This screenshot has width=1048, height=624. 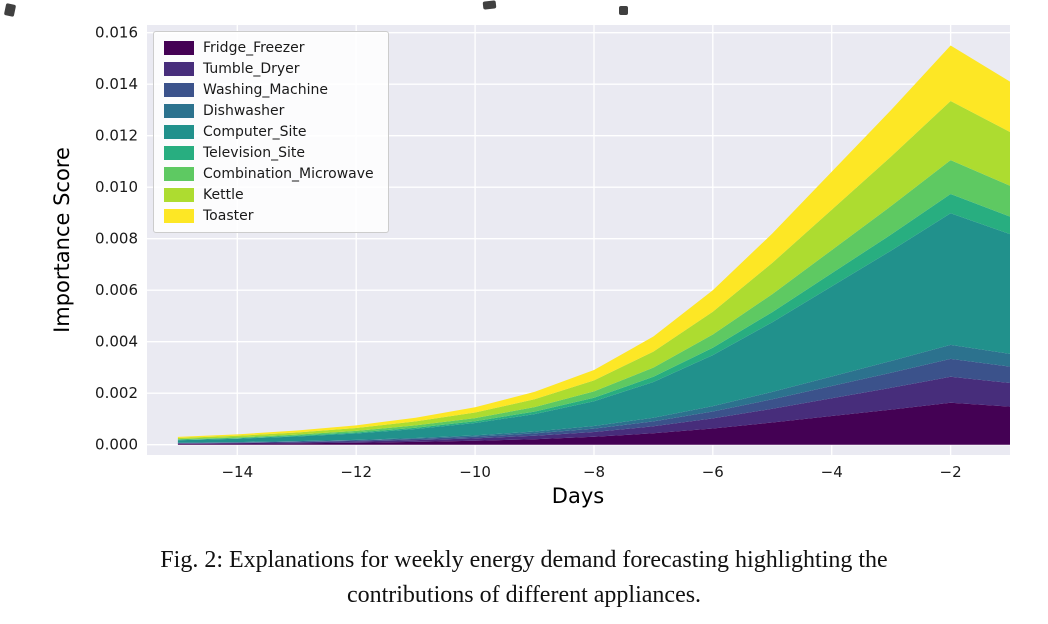 What do you see at coordinates (593, 423) in the screenshot?
I see `area-fridge_freezer` at bounding box center [593, 423].